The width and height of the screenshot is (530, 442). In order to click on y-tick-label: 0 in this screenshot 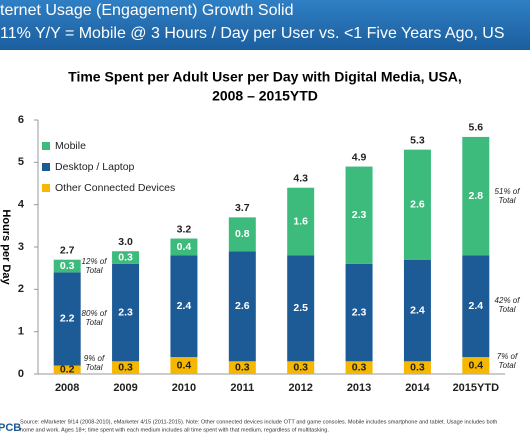, I will do `click(21, 374)`.